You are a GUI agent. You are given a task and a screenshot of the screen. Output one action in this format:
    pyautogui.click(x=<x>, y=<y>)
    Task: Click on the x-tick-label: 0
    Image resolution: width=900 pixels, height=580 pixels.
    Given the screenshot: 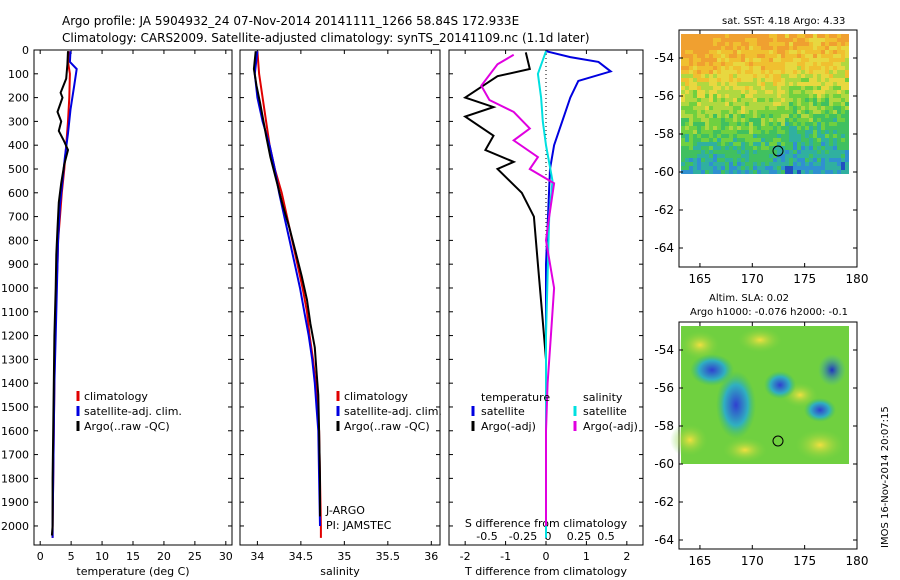 What is the action you would take?
    pyautogui.click(x=40, y=556)
    